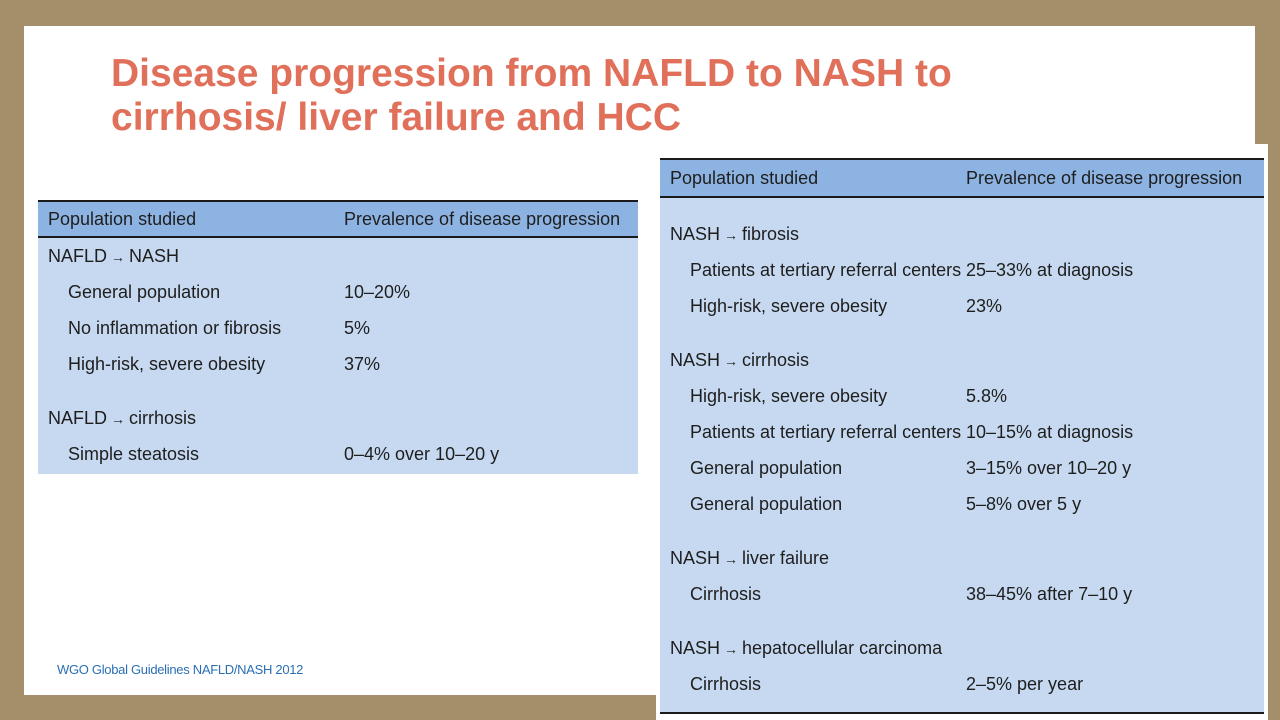 This screenshot has width=1280, height=720. Describe the element at coordinates (338, 454) in the screenshot. I see `table-row: Simple steatosis 0–4% over 10–20 y` at that location.